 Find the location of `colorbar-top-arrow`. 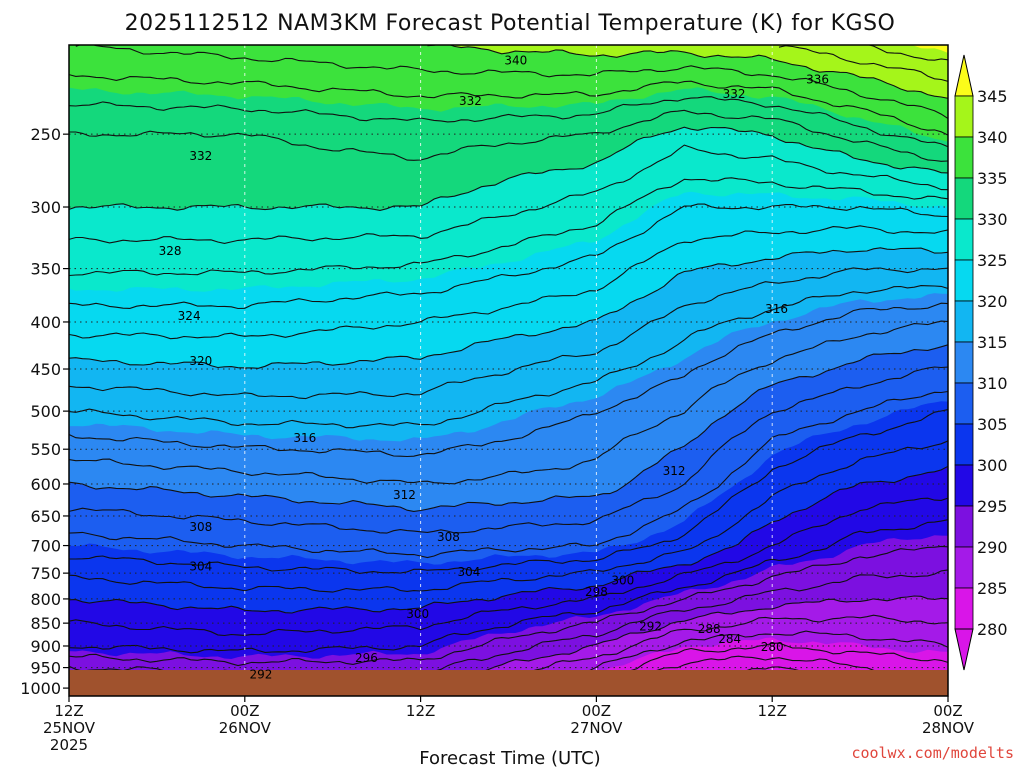

colorbar-top-arrow is located at coordinates (964, 75).